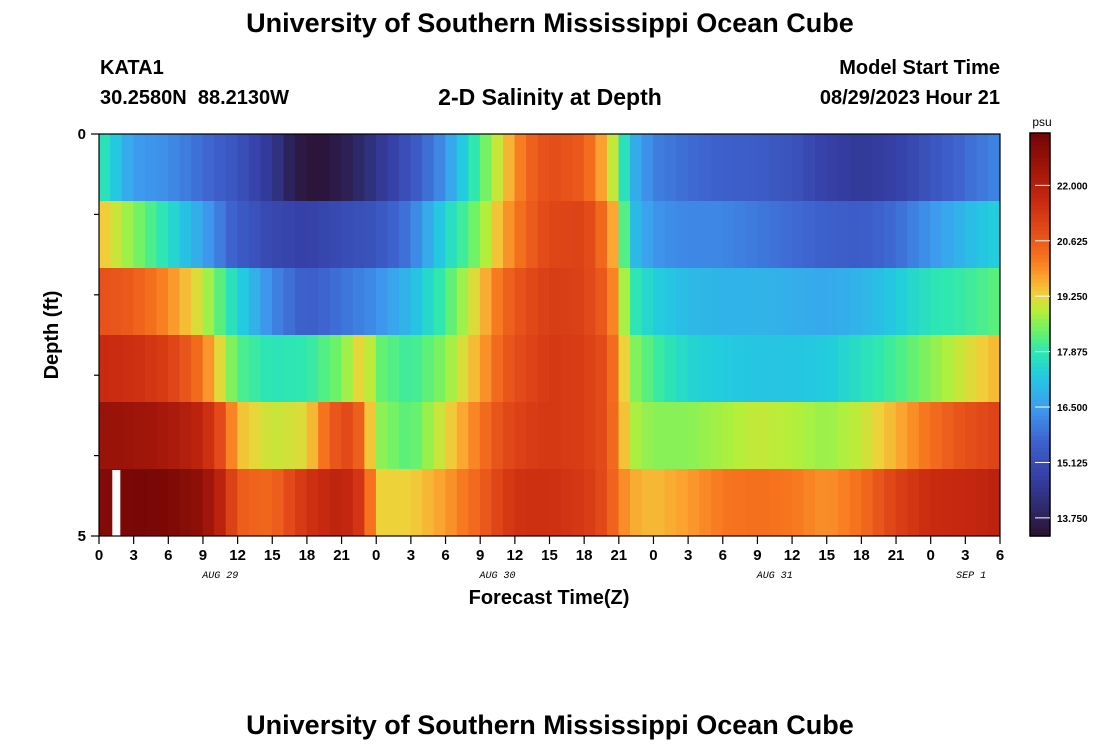 This screenshot has width=1100, height=750. What do you see at coordinates (549, 598) in the screenshot?
I see `x-axis-label: Forecast Time(Z)` at bounding box center [549, 598].